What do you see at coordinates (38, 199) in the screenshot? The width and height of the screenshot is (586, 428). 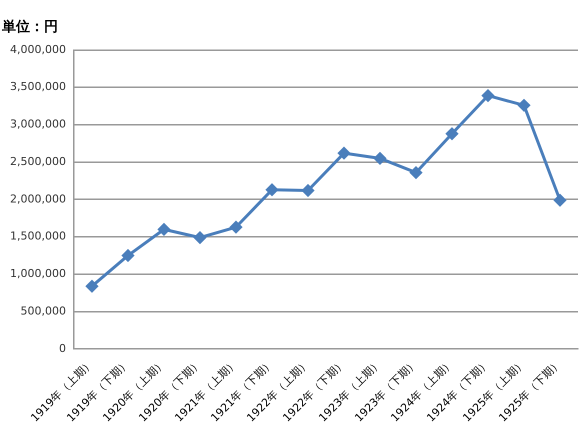 I see `y-tick-label: 2,000,000` at bounding box center [38, 199].